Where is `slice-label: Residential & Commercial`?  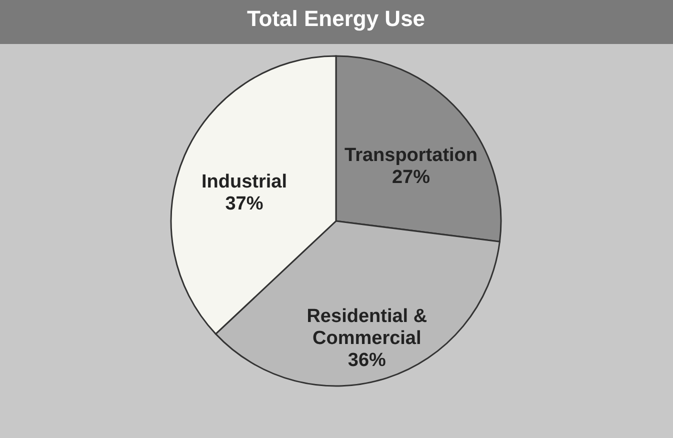 slice-label: Residential & Commercial is located at coordinates (367, 328).